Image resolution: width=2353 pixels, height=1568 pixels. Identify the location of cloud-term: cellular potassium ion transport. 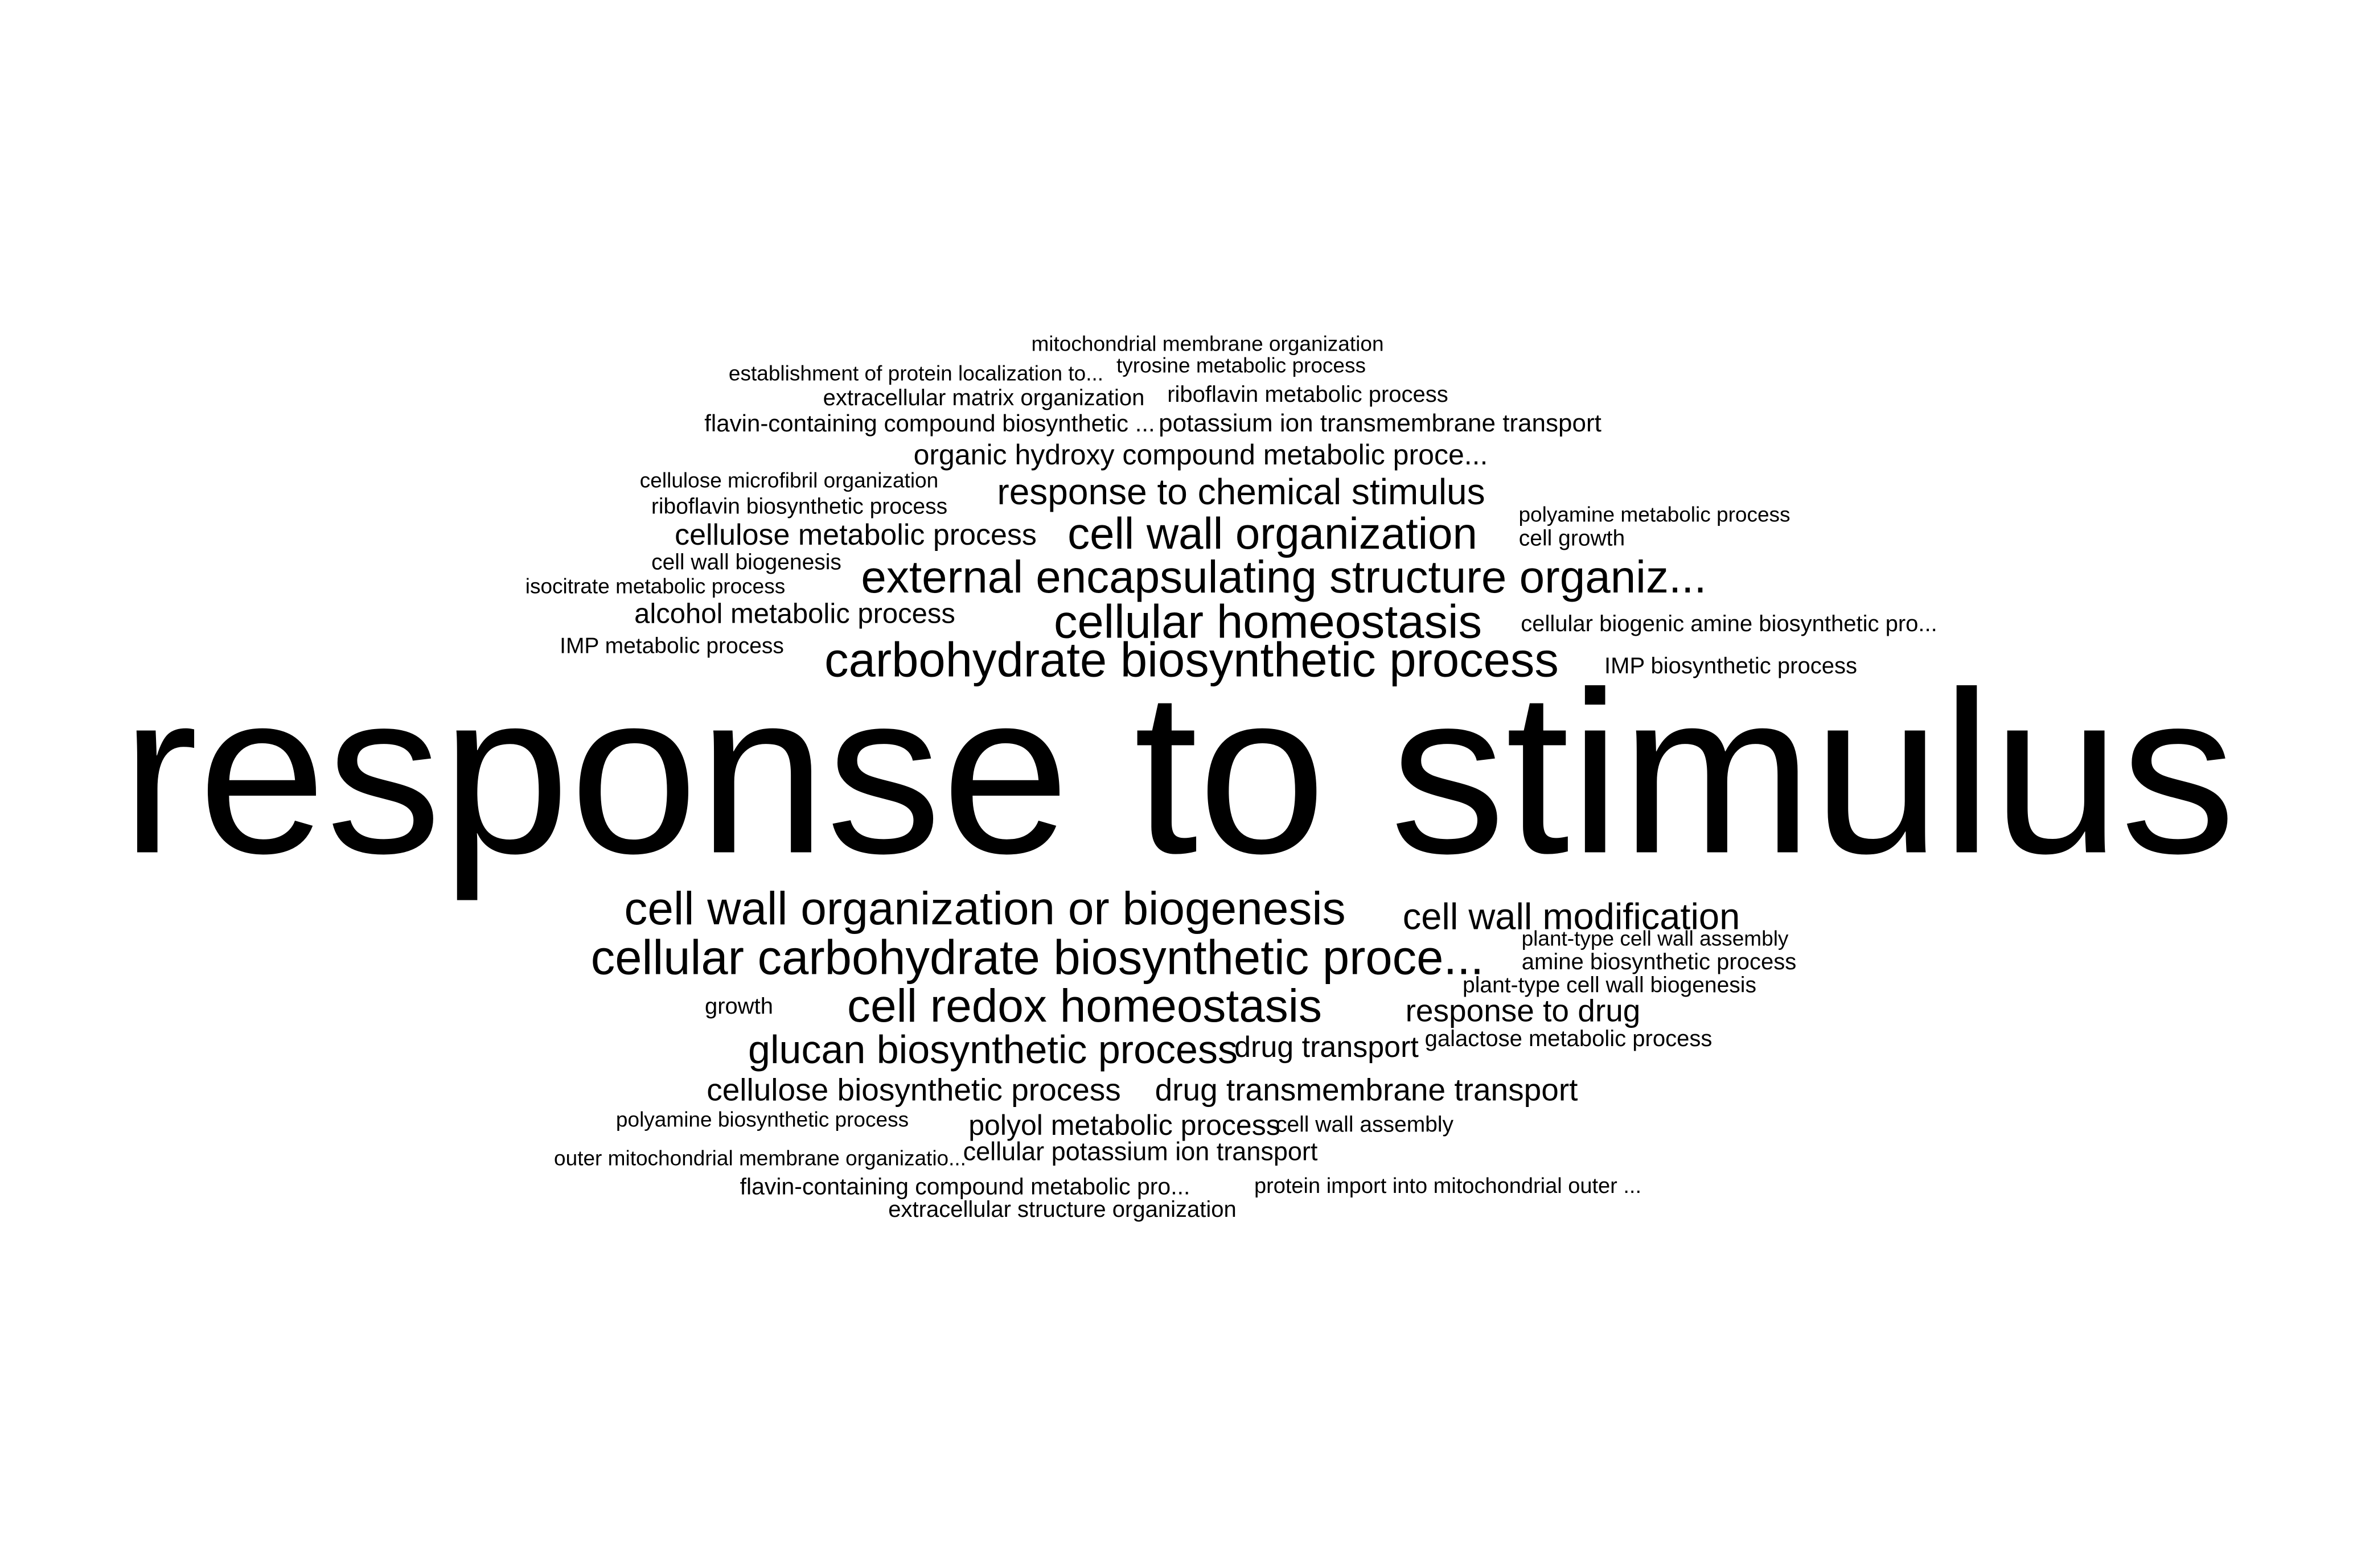
(1140, 1151).